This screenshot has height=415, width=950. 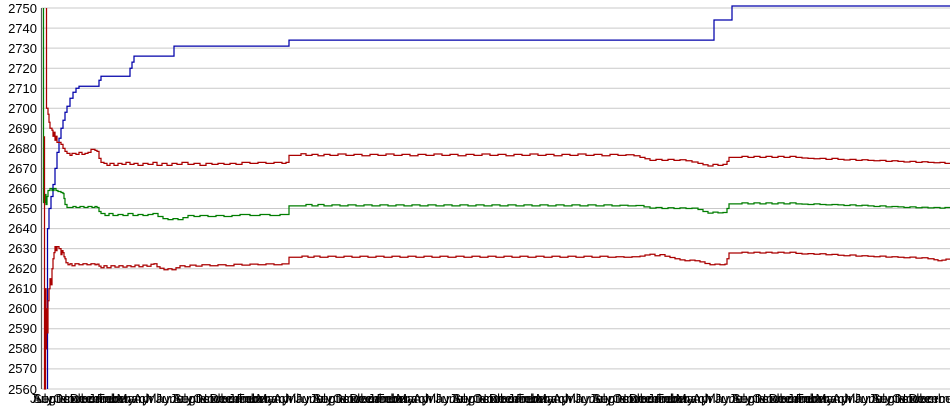 What do you see at coordinates (22, 188) in the screenshot?
I see `y-axis-tick-label: 2660` at bounding box center [22, 188].